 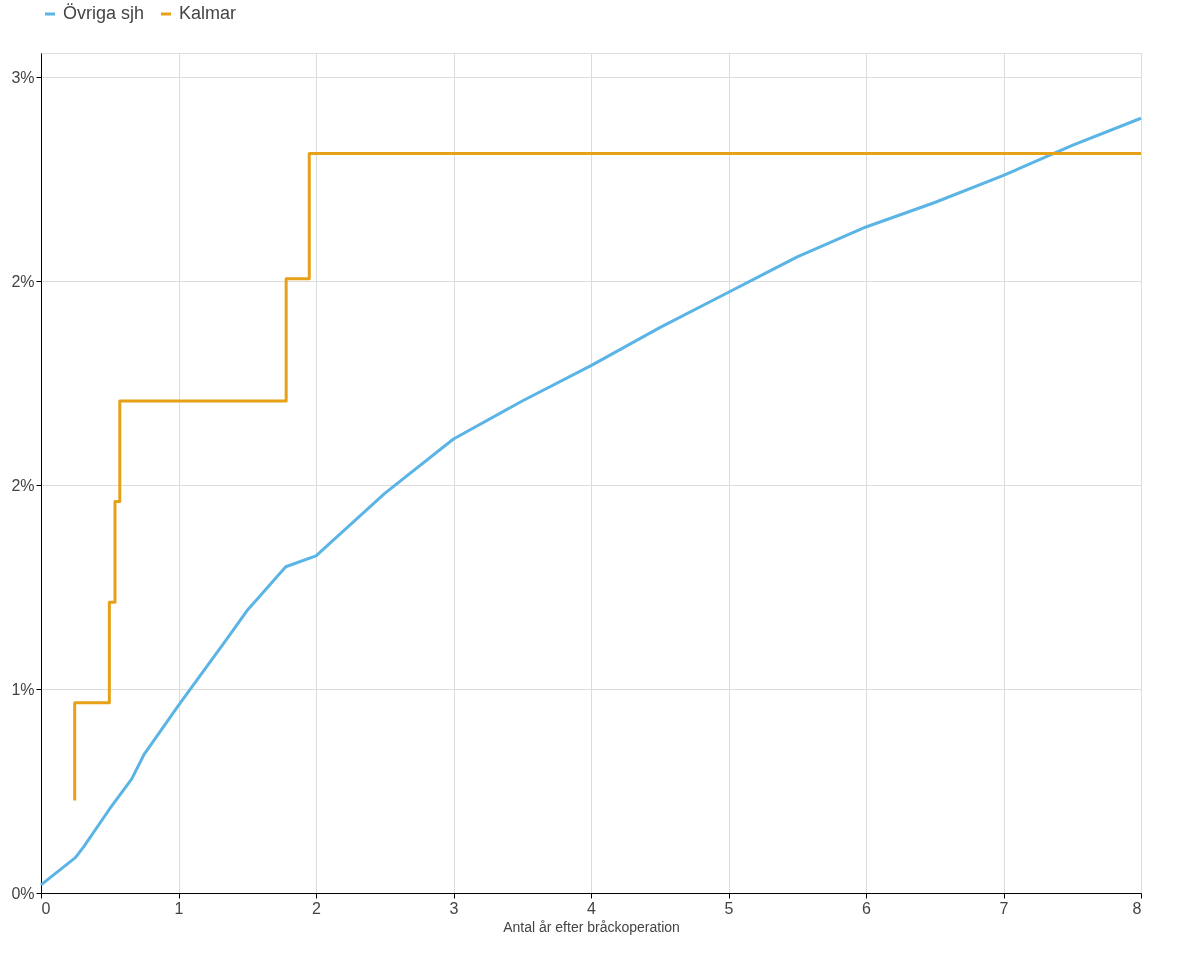 I want to click on x-tick-label: 6, so click(x=867, y=908).